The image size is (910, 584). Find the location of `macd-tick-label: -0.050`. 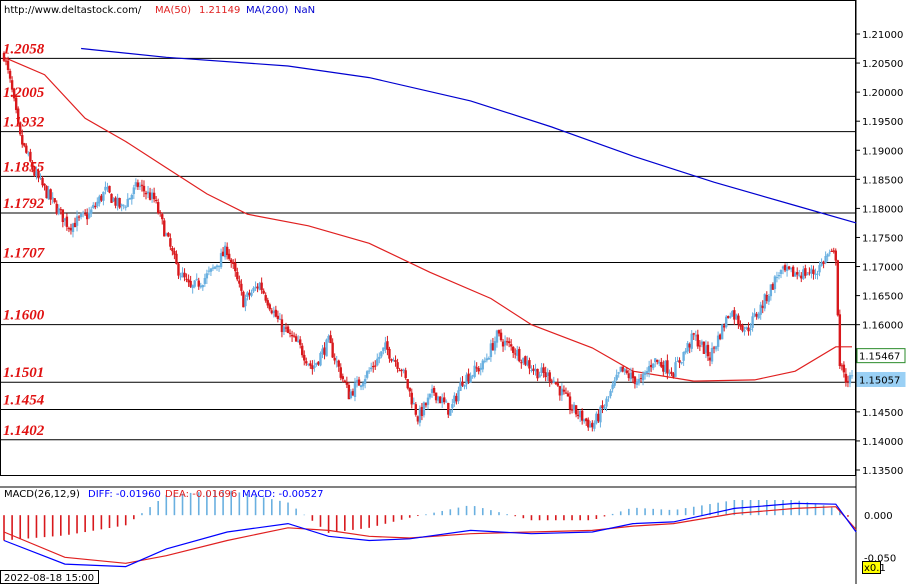

macd-tick-label: -0.050 is located at coordinates (880, 558).